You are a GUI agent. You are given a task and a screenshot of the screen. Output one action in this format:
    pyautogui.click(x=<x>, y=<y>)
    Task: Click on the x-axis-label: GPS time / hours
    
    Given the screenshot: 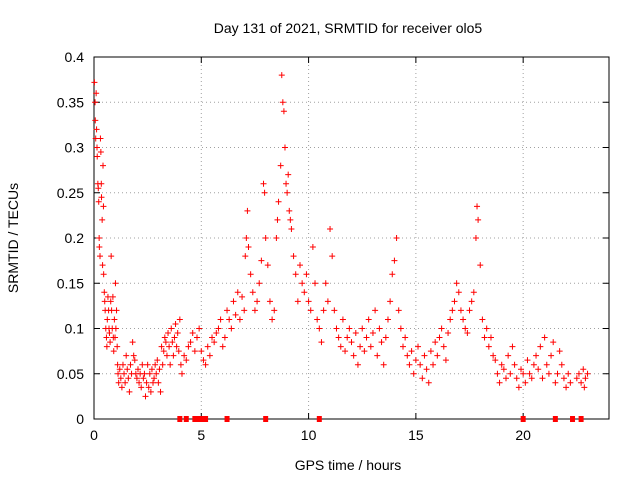 What is the action you would take?
    pyautogui.click(x=348, y=465)
    